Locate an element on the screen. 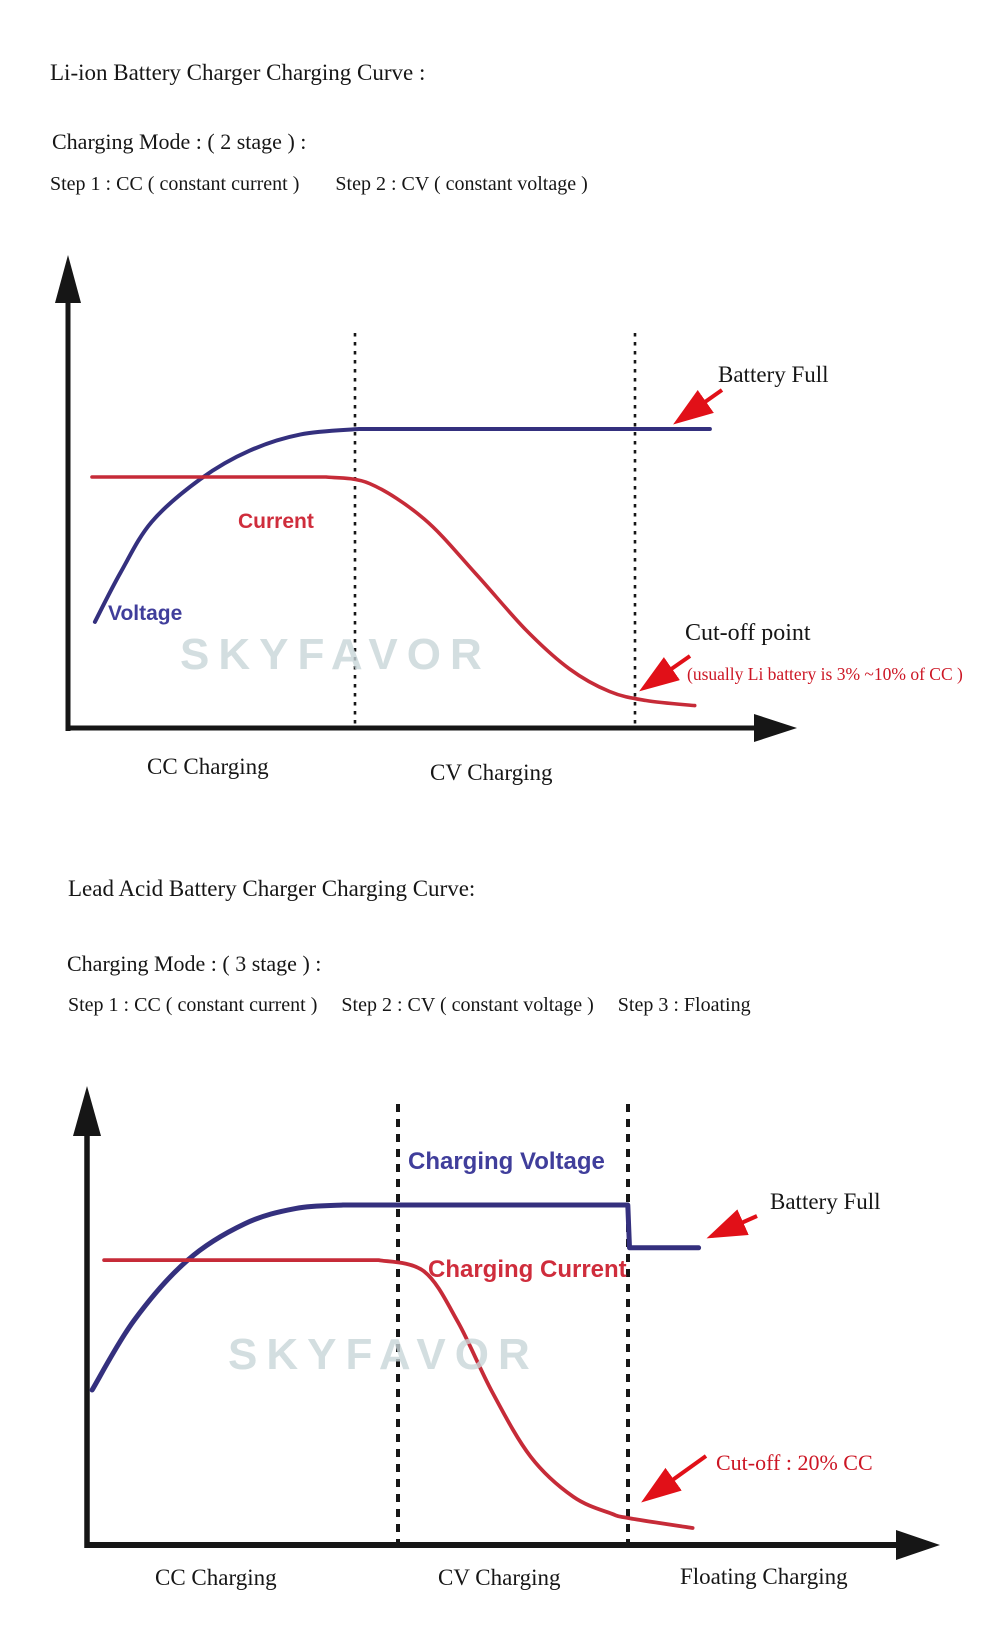  charging-current-curve is located at coordinates (398, 1394).